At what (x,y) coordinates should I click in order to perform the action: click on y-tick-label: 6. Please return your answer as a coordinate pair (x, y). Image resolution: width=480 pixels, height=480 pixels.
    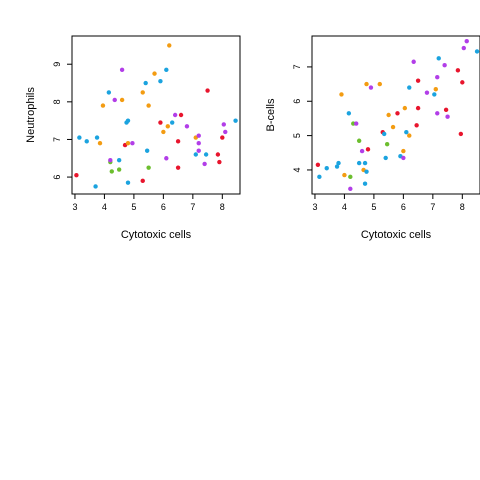
    Looking at the image, I should click on (297, 101).